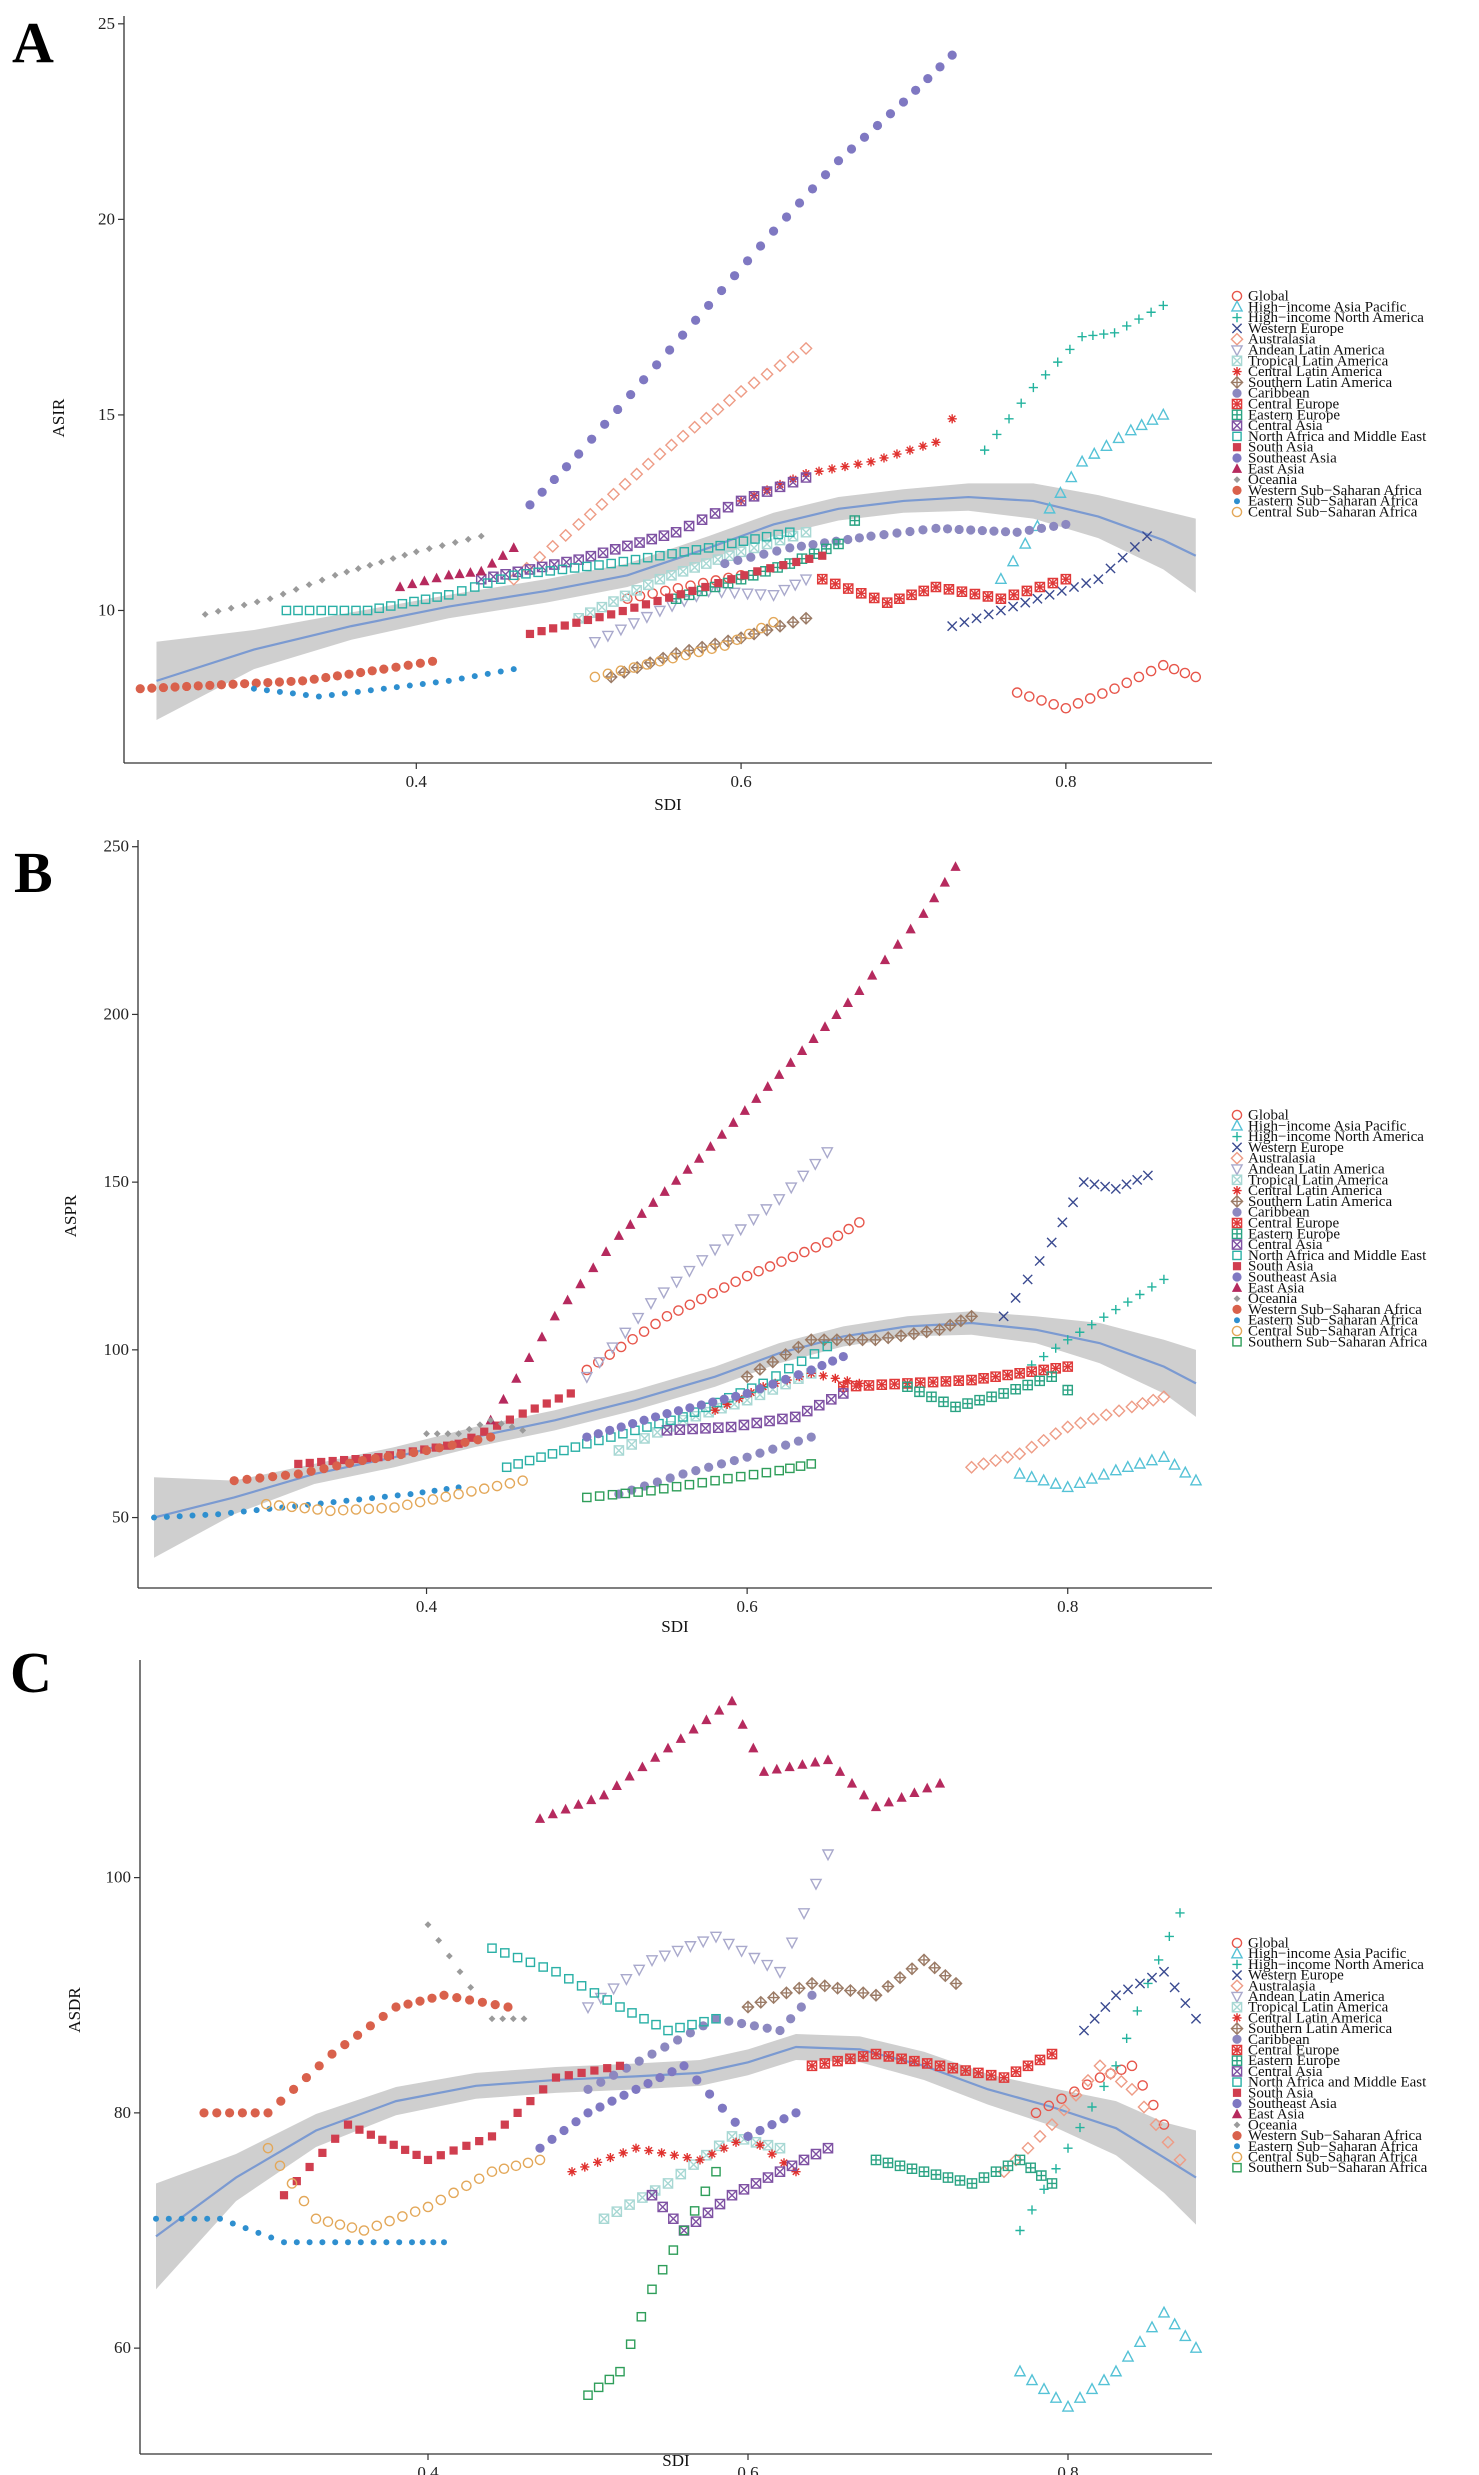 The height and width of the screenshot is (2475, 1479). I want to click on legend-label: Western Europe, so click(1296, 1976).